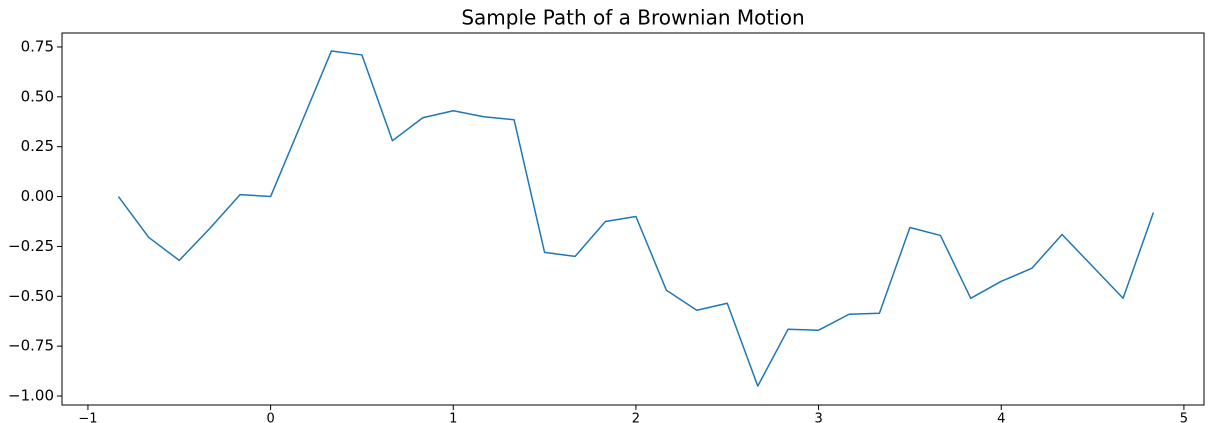  I want to click on chart-title: Sample Path of a Brownian Motion, so click(632, 18).